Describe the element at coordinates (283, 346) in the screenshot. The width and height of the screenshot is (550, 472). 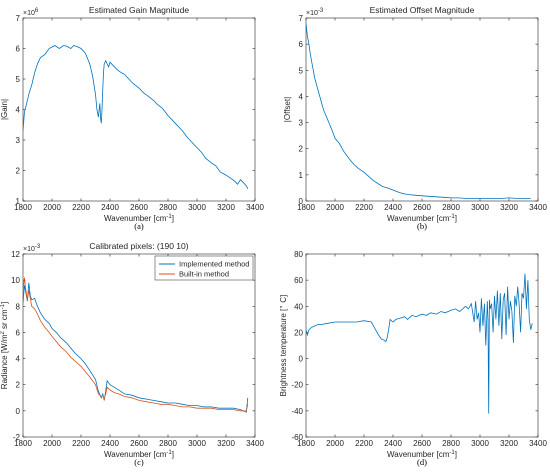
I see `y-axis-label: Brightness temperature [∘ C]` at that location.